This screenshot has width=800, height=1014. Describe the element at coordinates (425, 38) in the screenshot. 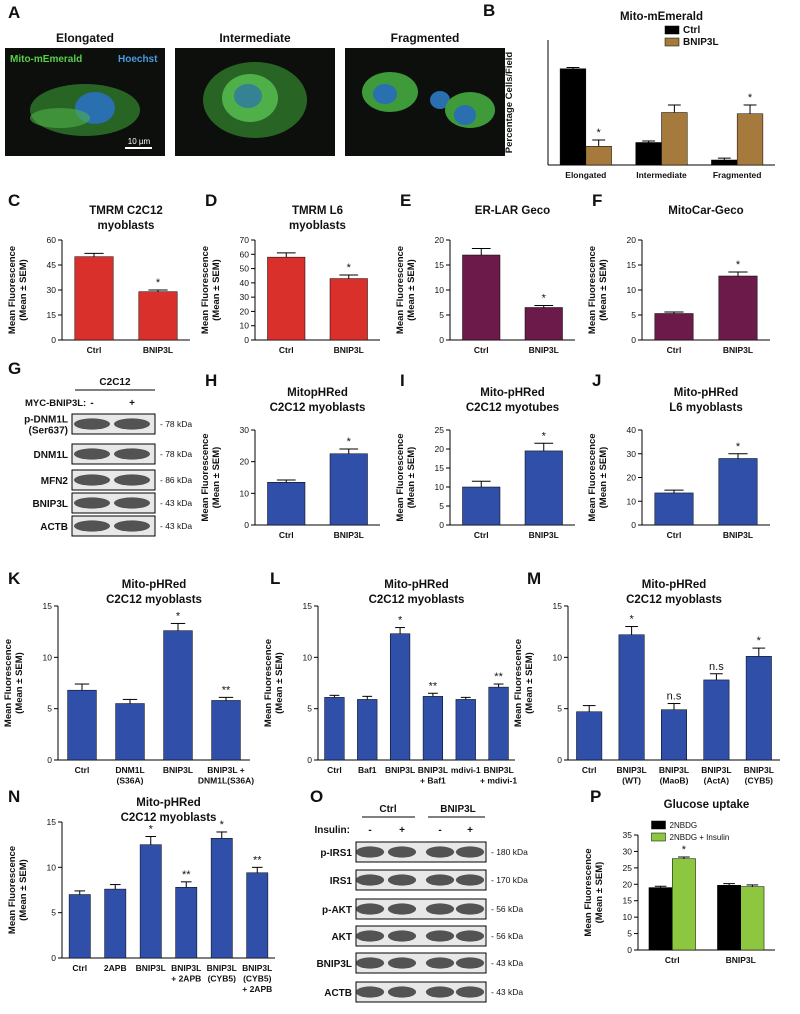

I see `image-title: Fragmented` at that location.